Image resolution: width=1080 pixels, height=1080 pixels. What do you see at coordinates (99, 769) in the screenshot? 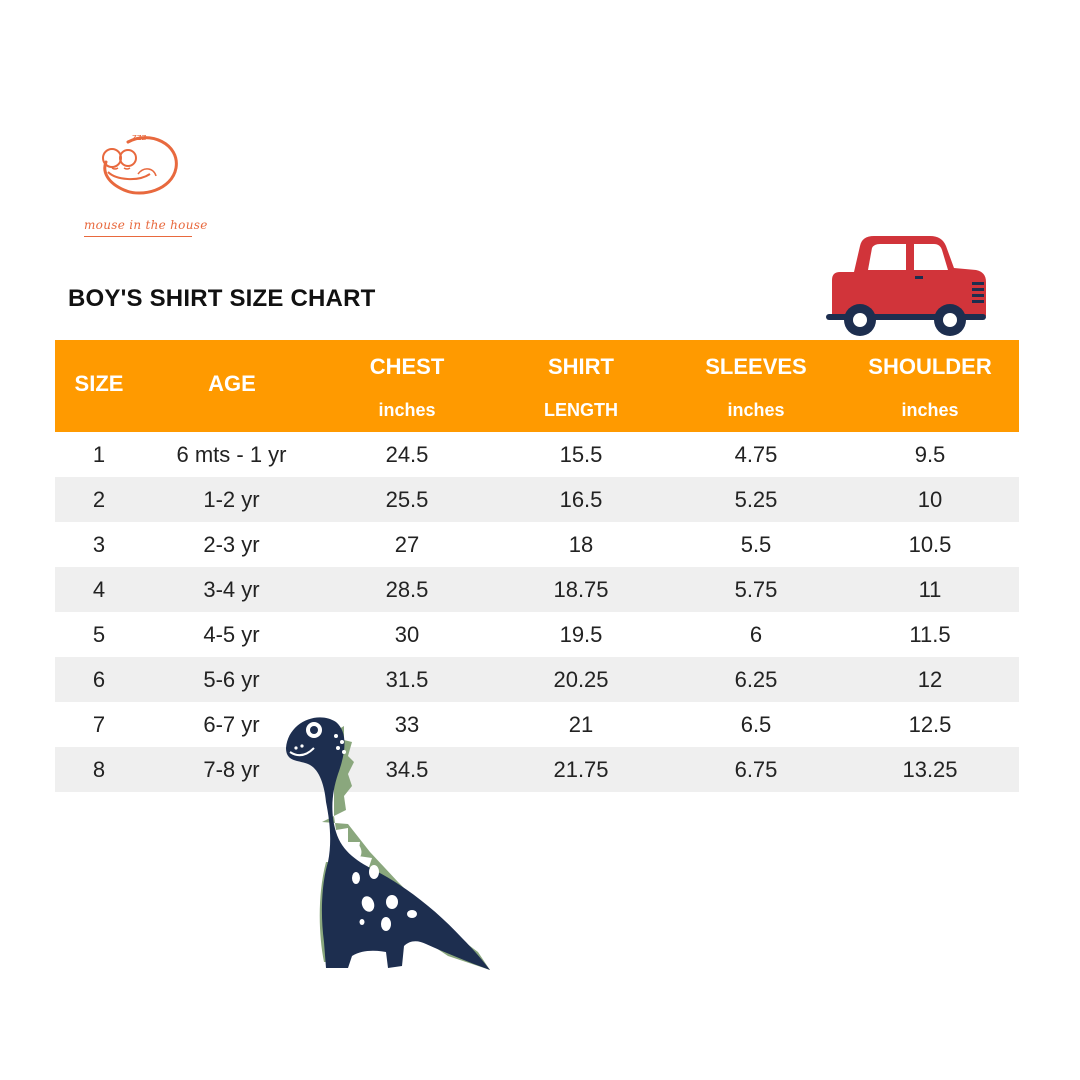
I see `cell-size: 8` at bounding box center [99, 769].